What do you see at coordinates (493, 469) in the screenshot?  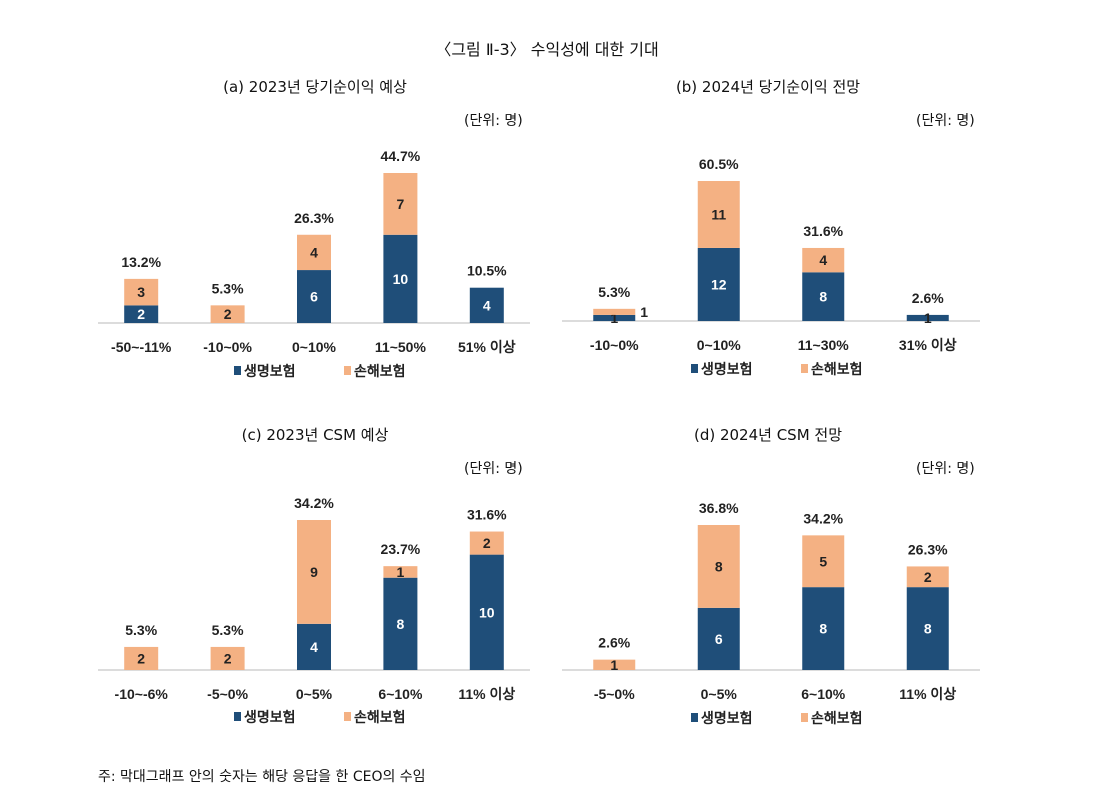 I see `chart-c-unit: (단위: 명)` at bounding box center [493, 469].